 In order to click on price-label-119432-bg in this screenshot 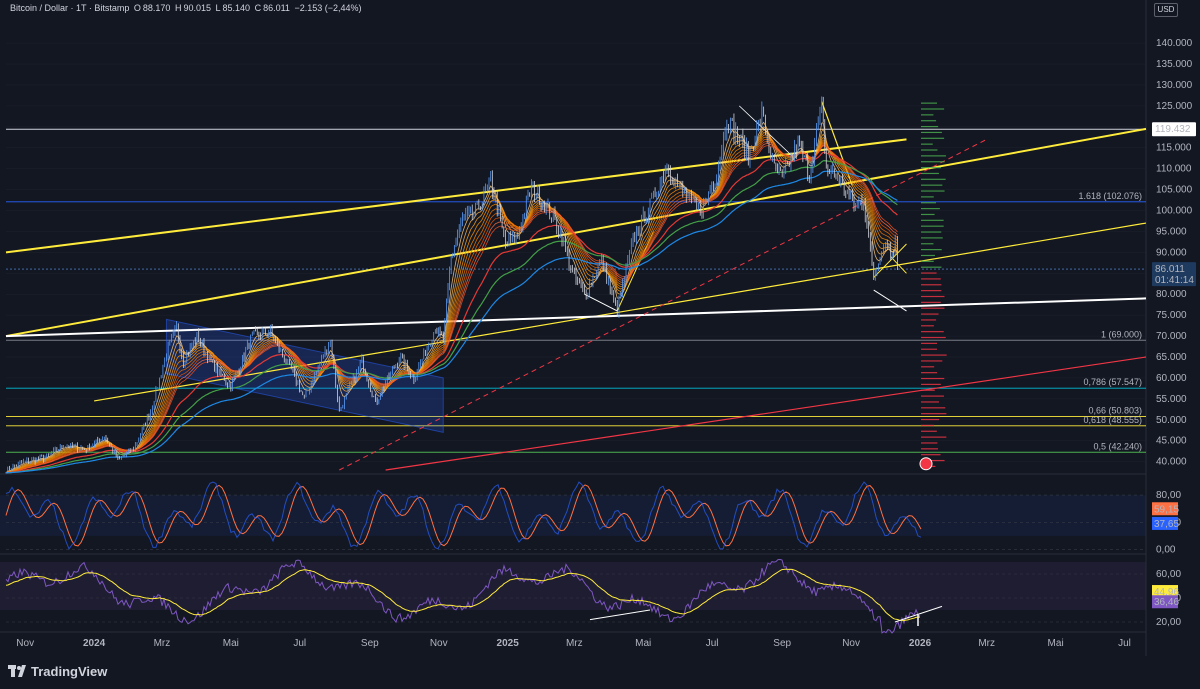, I will do `click(1174, 129)`.